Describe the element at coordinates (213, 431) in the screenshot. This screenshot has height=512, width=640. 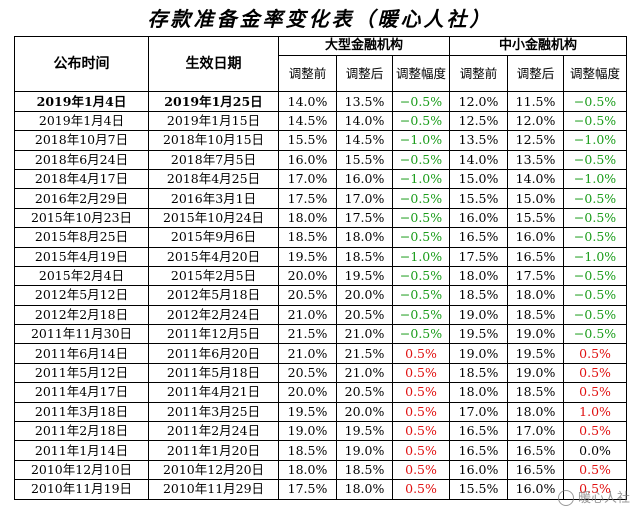
I see `effective-date-cell: 2011年2月24日` at that location.